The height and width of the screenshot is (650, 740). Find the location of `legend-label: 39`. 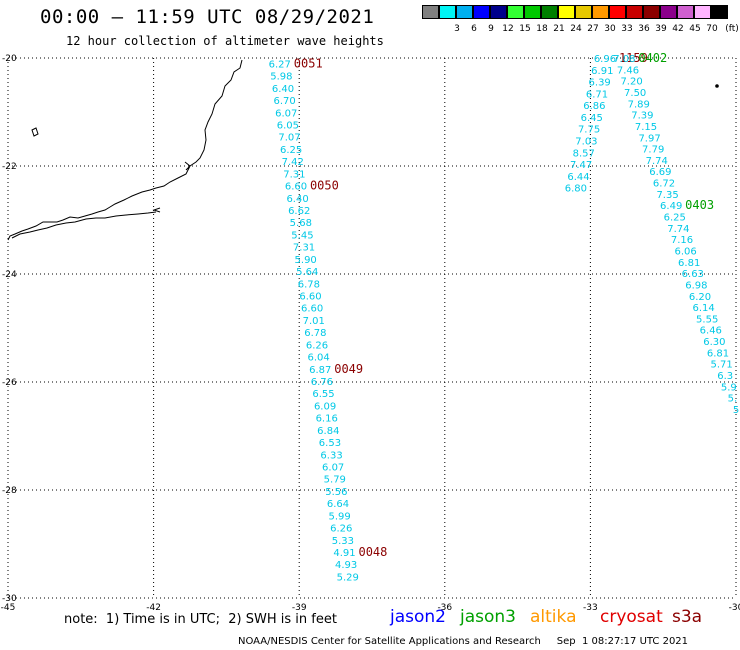

legend-label: 39 is located at coordinates (661, 29).